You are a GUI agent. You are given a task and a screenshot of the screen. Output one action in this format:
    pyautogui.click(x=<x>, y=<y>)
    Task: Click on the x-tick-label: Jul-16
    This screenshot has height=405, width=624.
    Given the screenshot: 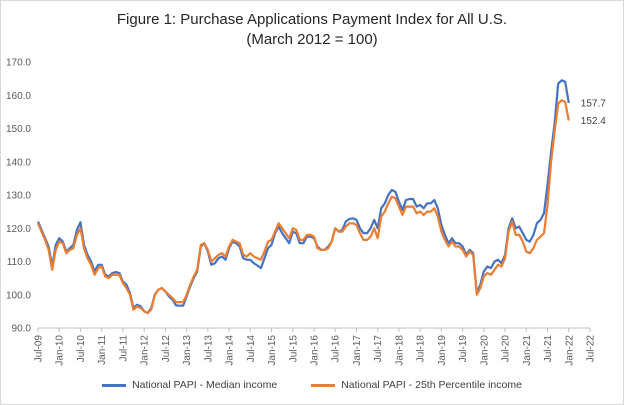 What is the action you would take?
    pyautogui.click(x=336, y=349)
    